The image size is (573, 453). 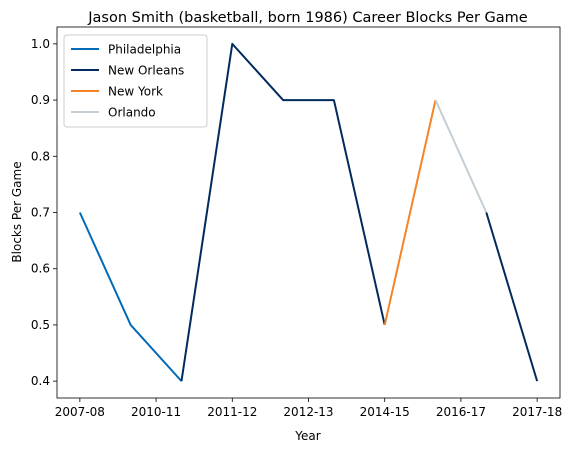 I want to click on y-tick-label: 0.7, so click(x=40, y=213).